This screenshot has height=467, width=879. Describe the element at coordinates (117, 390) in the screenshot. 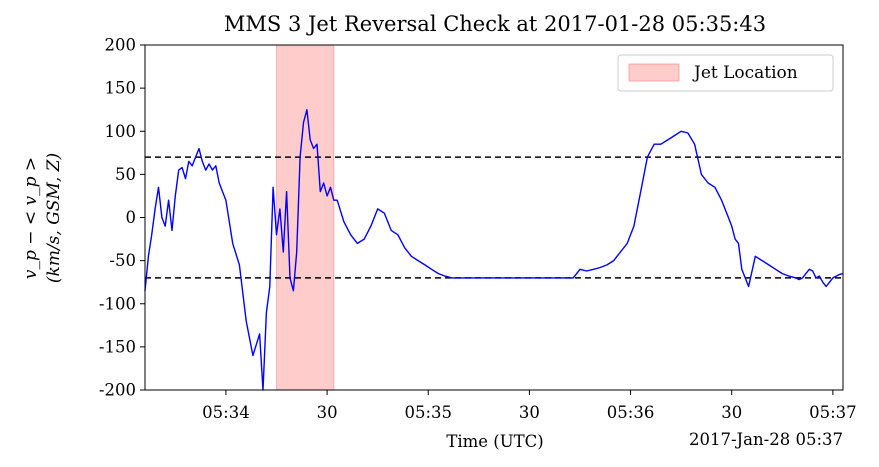

I see `y-tick-label: -200` at that location.